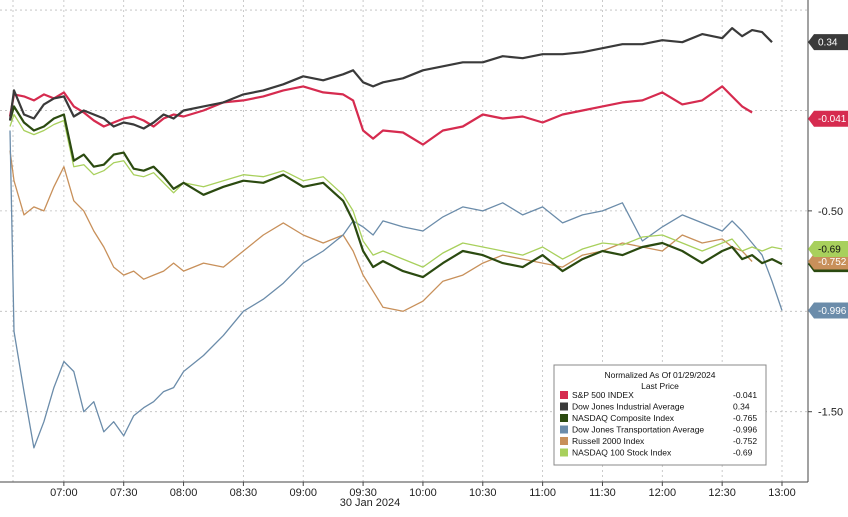  I want to click on legend-name-1: Dow Jones Industrial Average, so click(628, 407).